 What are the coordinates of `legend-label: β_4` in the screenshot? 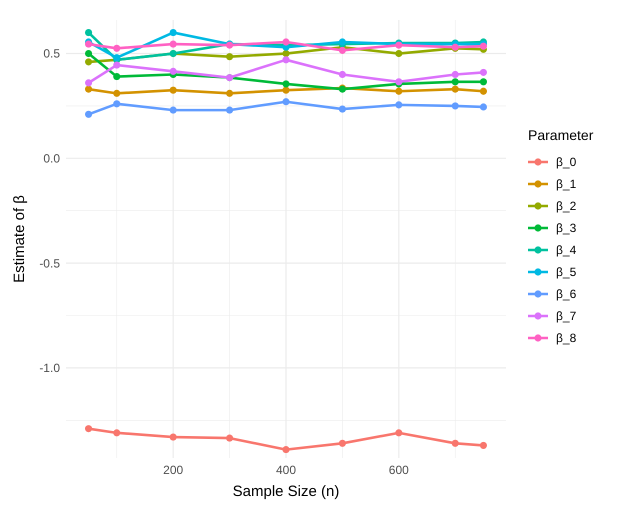 It's located at (566, 250).